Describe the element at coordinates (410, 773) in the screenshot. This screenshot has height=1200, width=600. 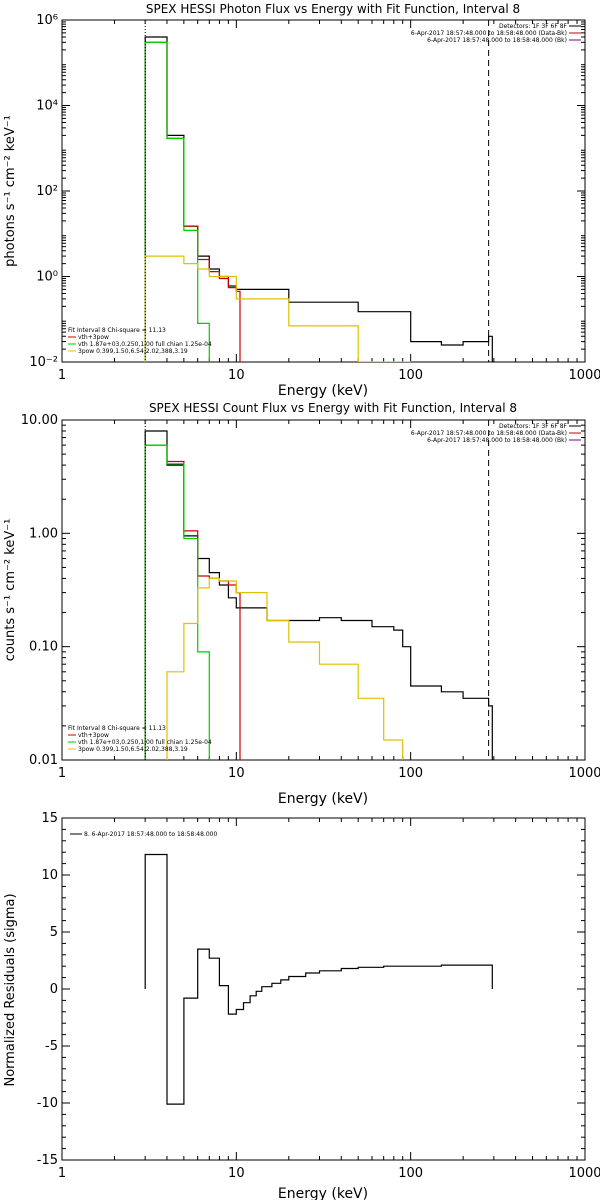
I see `count-flux-x-tick-label: 100` at that location.